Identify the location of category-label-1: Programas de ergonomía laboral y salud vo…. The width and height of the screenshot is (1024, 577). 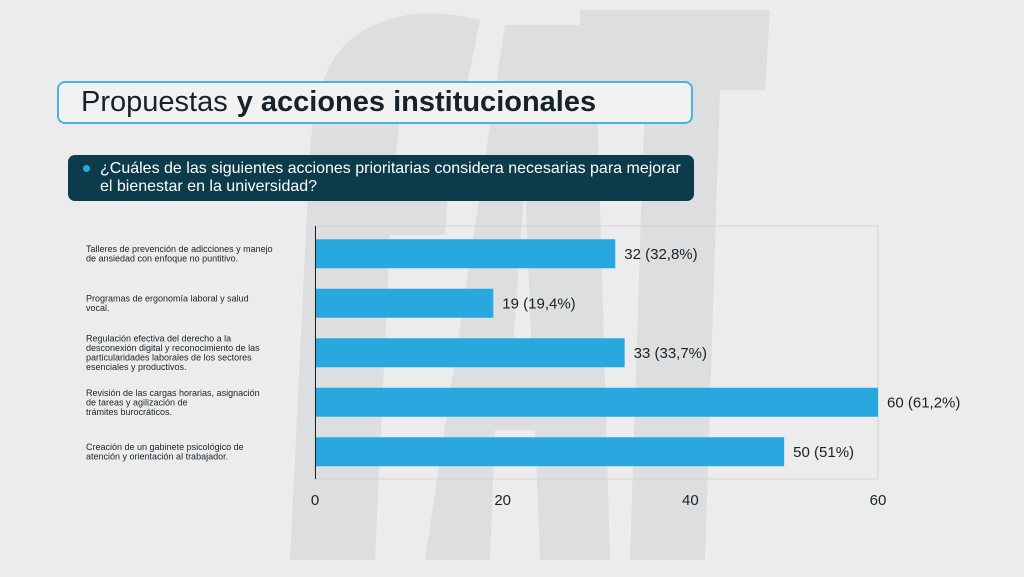
(167, 304).